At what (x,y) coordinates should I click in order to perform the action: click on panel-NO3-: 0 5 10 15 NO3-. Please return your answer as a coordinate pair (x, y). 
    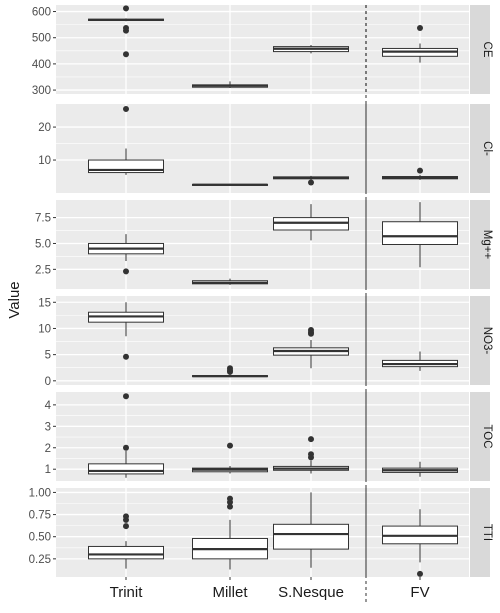
    Looking at the image, I should click on (265, 342).